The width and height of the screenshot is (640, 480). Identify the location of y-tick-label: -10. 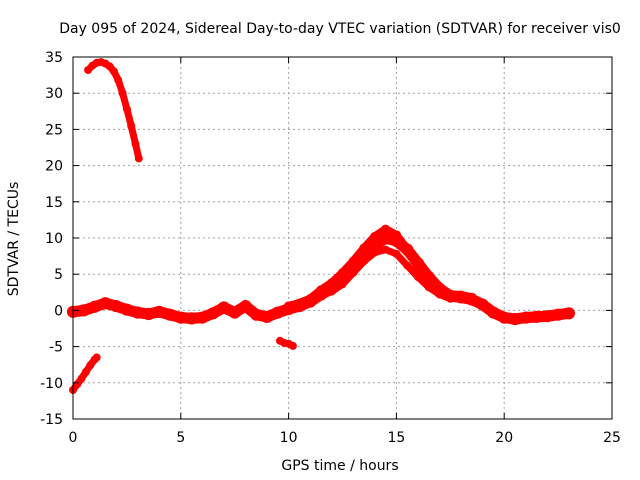
(51, 384).